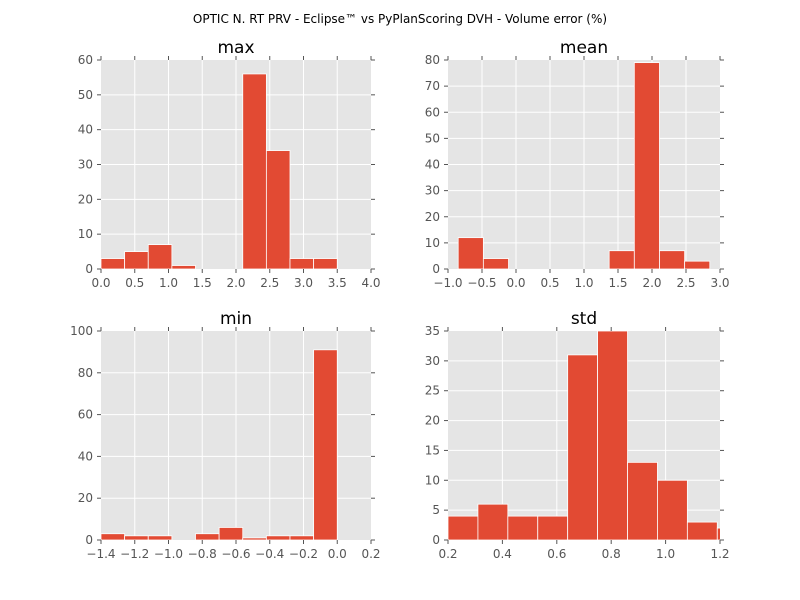  What do you see at coordinates (584, 319) in the screenshot?
I see `subplot-title: std` at bounding box center [584, 319].